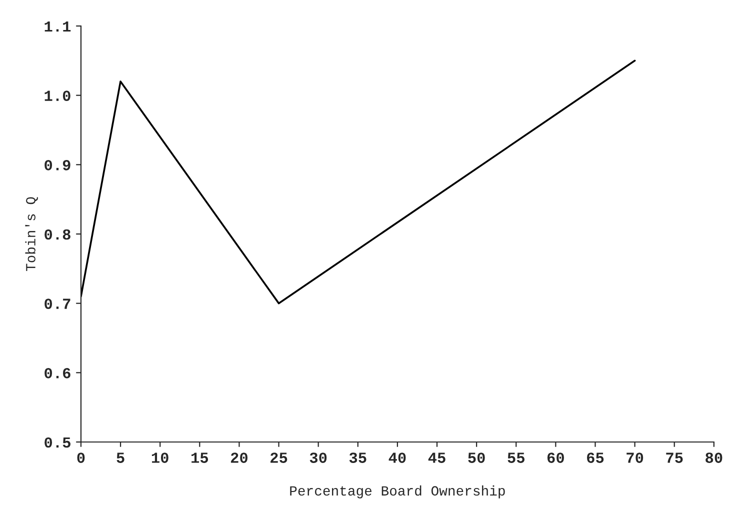  Describe the element at coordinates (239, 457) in the screenshot. I see `x-tick-label: 20` at that location.